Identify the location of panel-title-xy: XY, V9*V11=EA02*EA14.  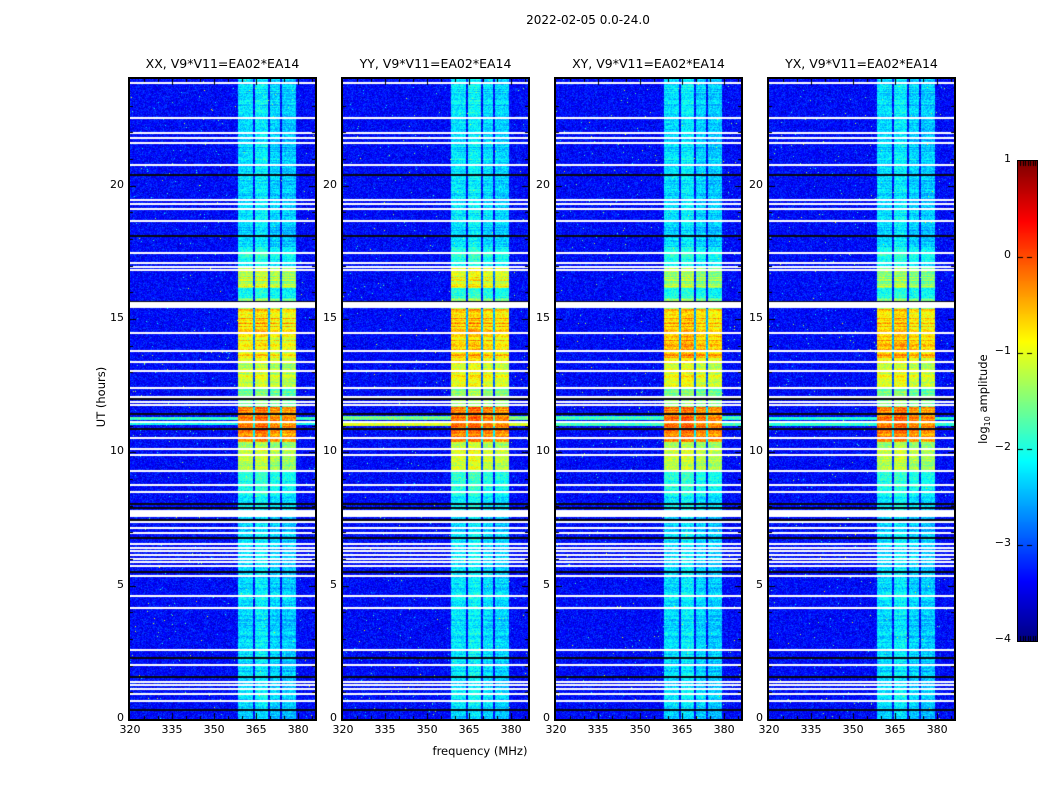
(648, 63).